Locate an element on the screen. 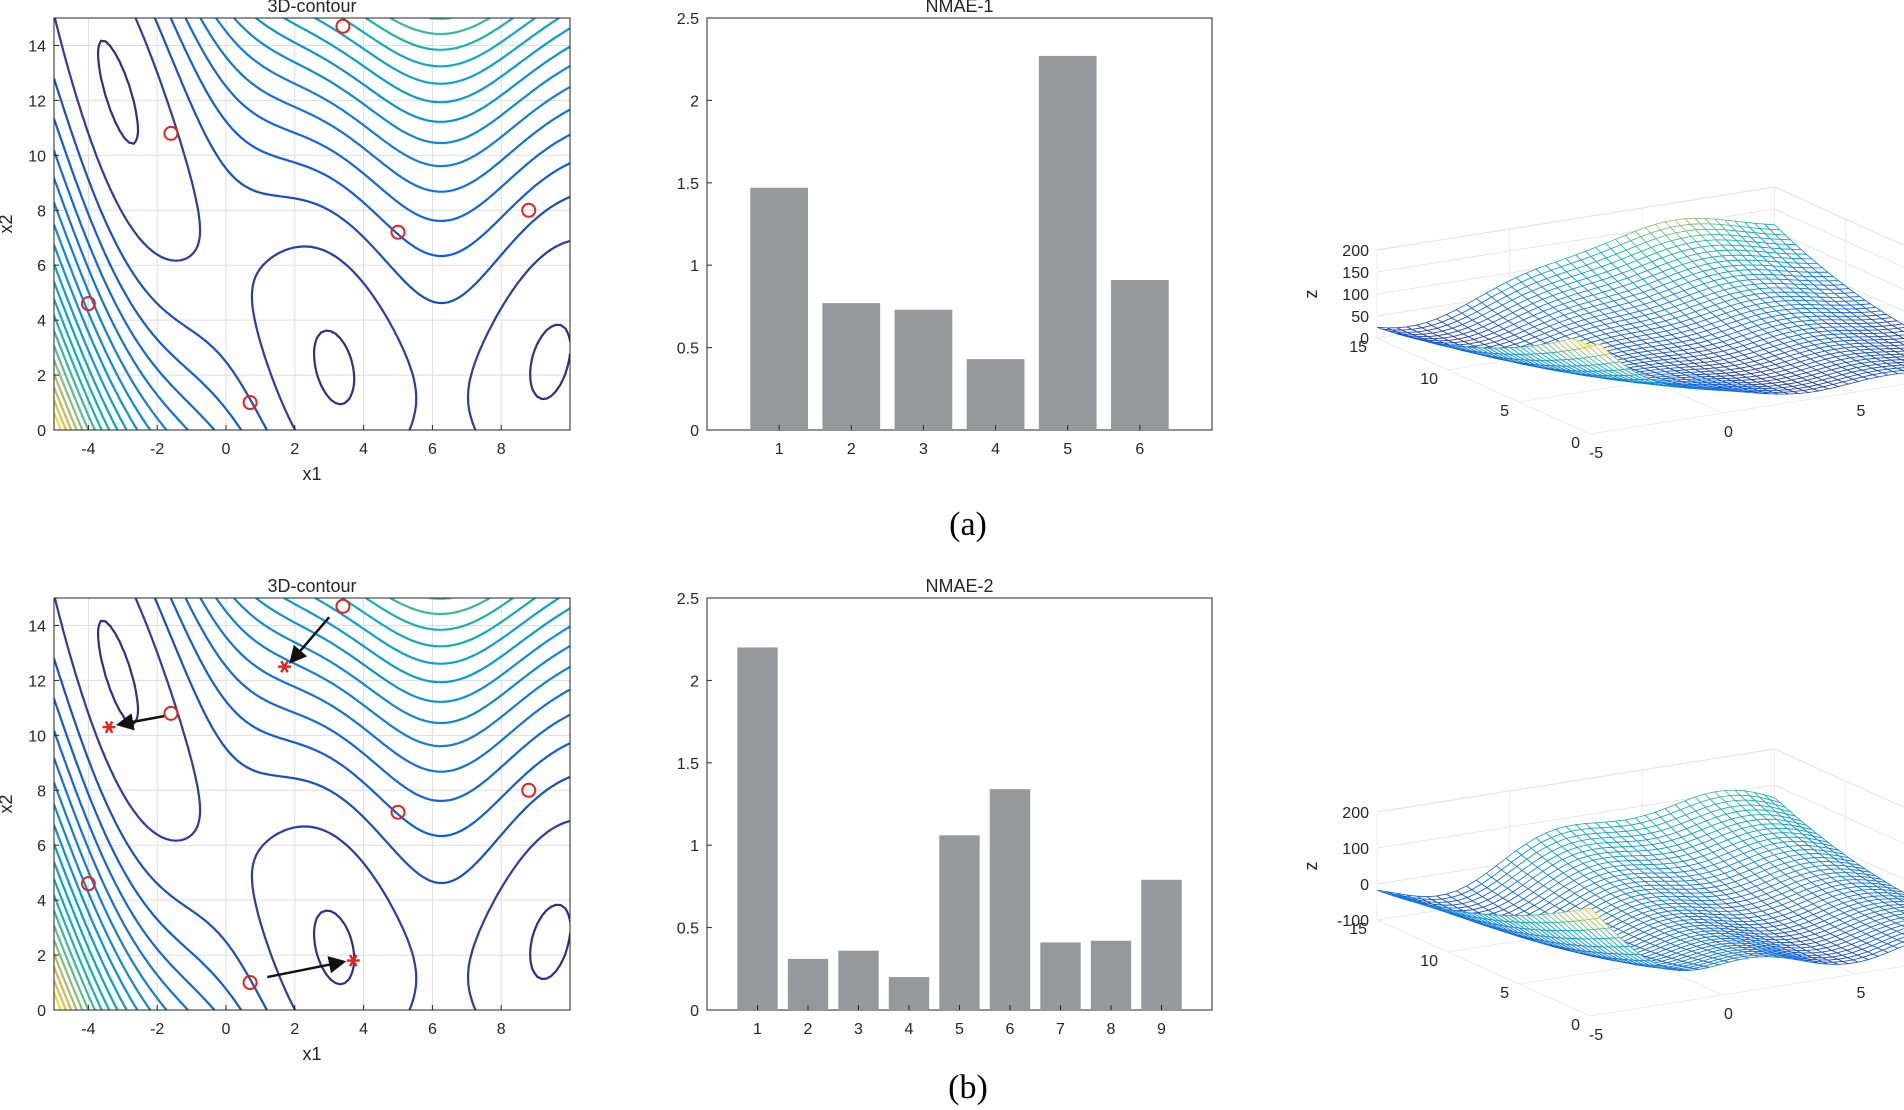  contour-title: 3D-contour is located at coordinates (311, 8).